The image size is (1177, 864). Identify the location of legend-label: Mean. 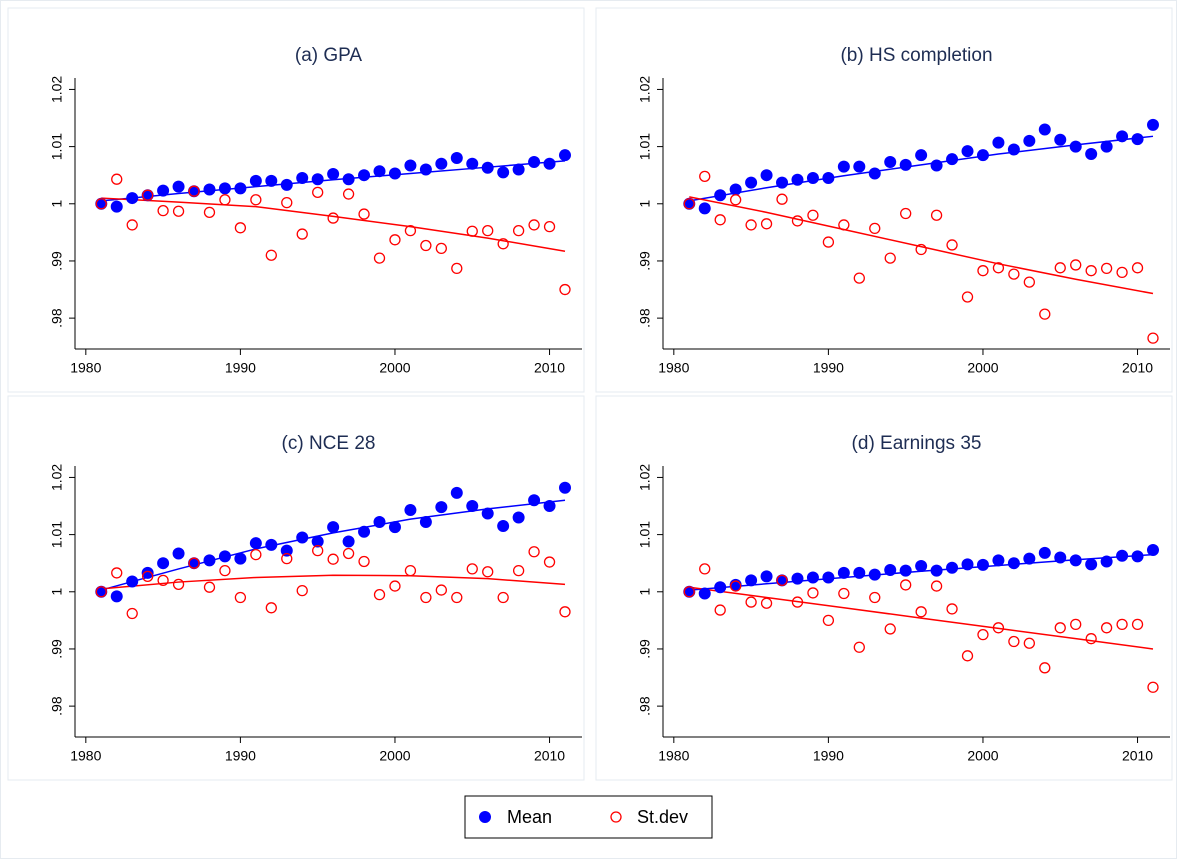
(529, 817).